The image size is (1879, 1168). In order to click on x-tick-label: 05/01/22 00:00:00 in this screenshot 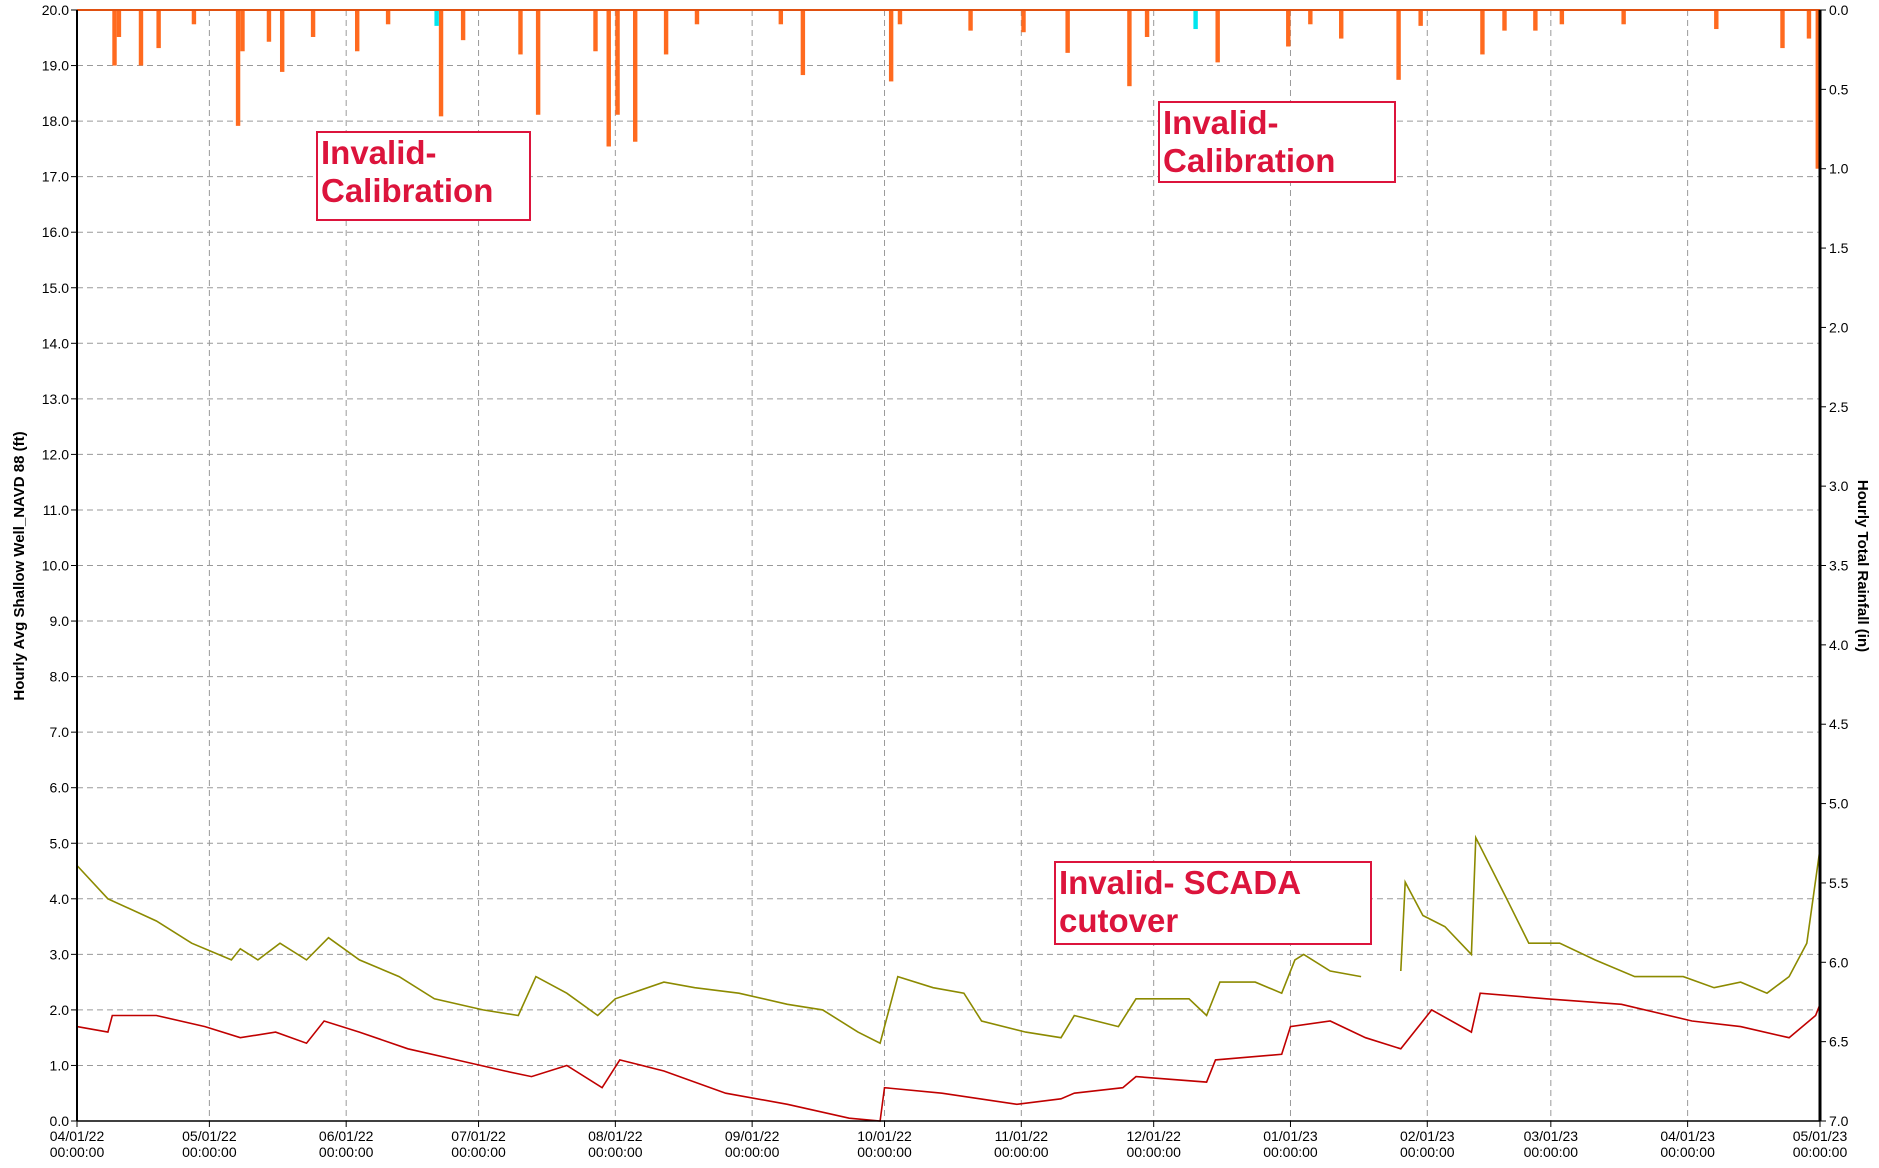, I will do `click(209, 1144)`.